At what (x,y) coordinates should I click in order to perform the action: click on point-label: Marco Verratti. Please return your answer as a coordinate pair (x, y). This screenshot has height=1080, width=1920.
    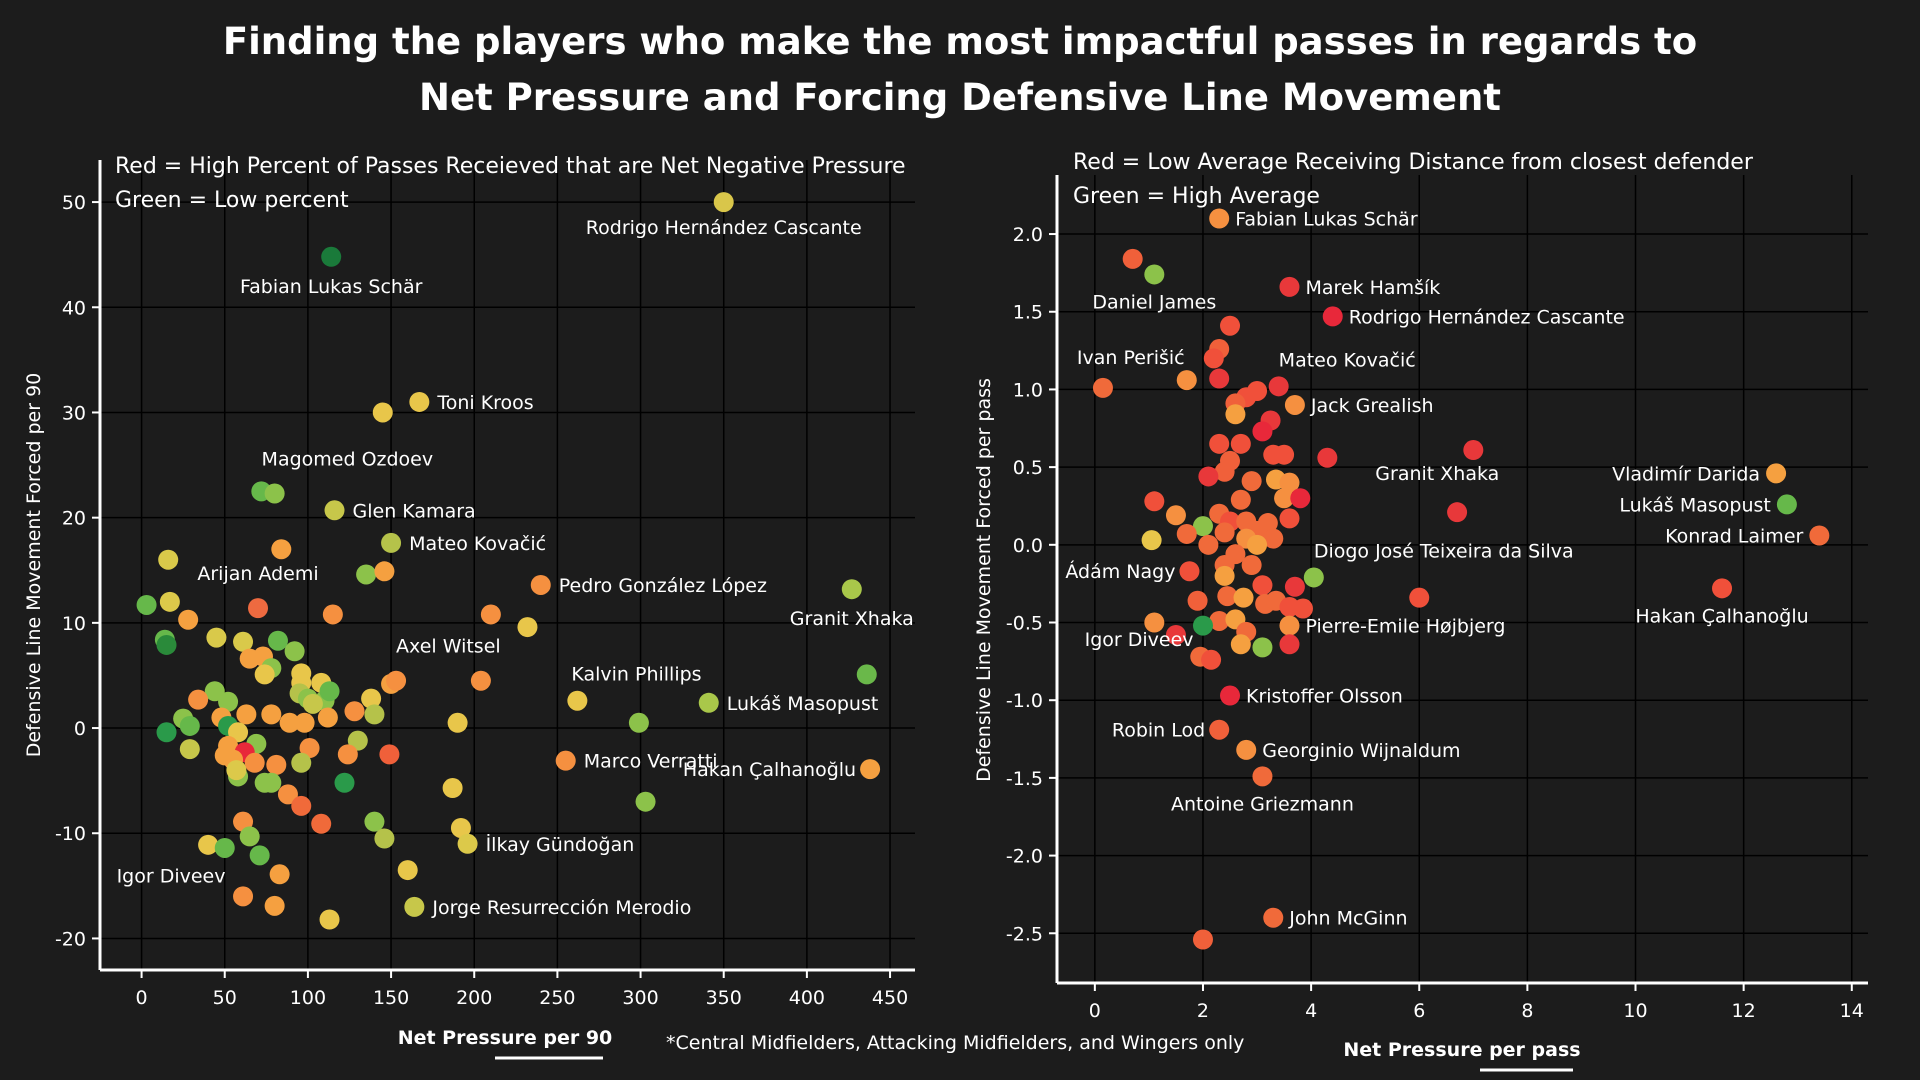
    Looking at the image, I should click on (651, 762).